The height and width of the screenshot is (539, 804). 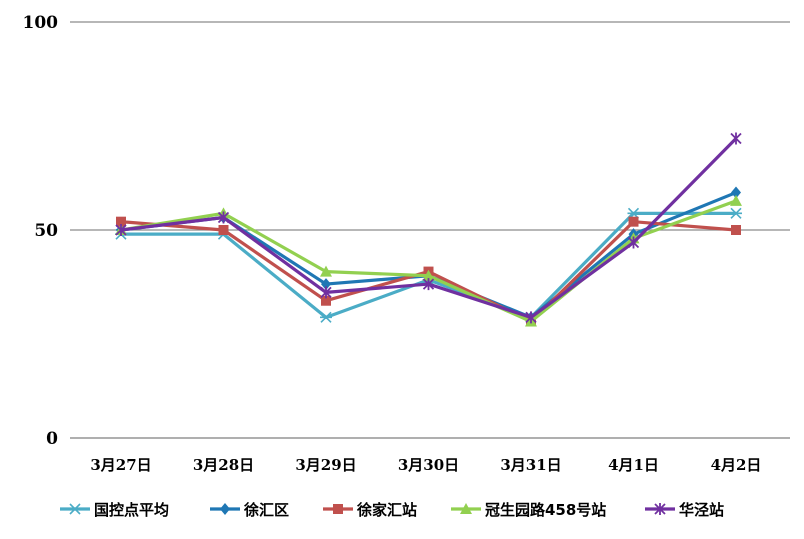 What do you see at coordinates (530, 465) in the screenshot?
I see `x-tick-label: 3月31日` at bounding box center [530, 465].